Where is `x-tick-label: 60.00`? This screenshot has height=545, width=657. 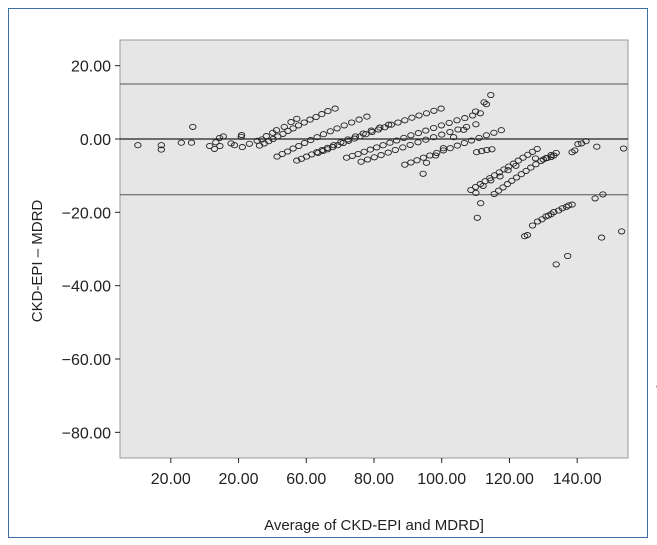 x-tick-label: 60.00 is located at coordinates (306, 479).